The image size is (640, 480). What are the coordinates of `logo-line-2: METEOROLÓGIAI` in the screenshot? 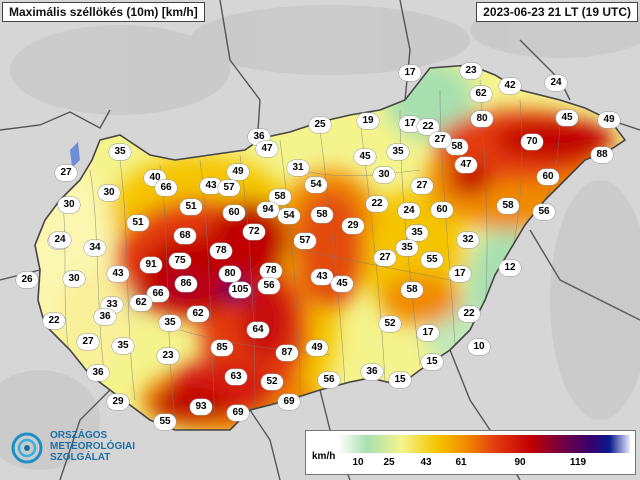 It's located at (92, 446).